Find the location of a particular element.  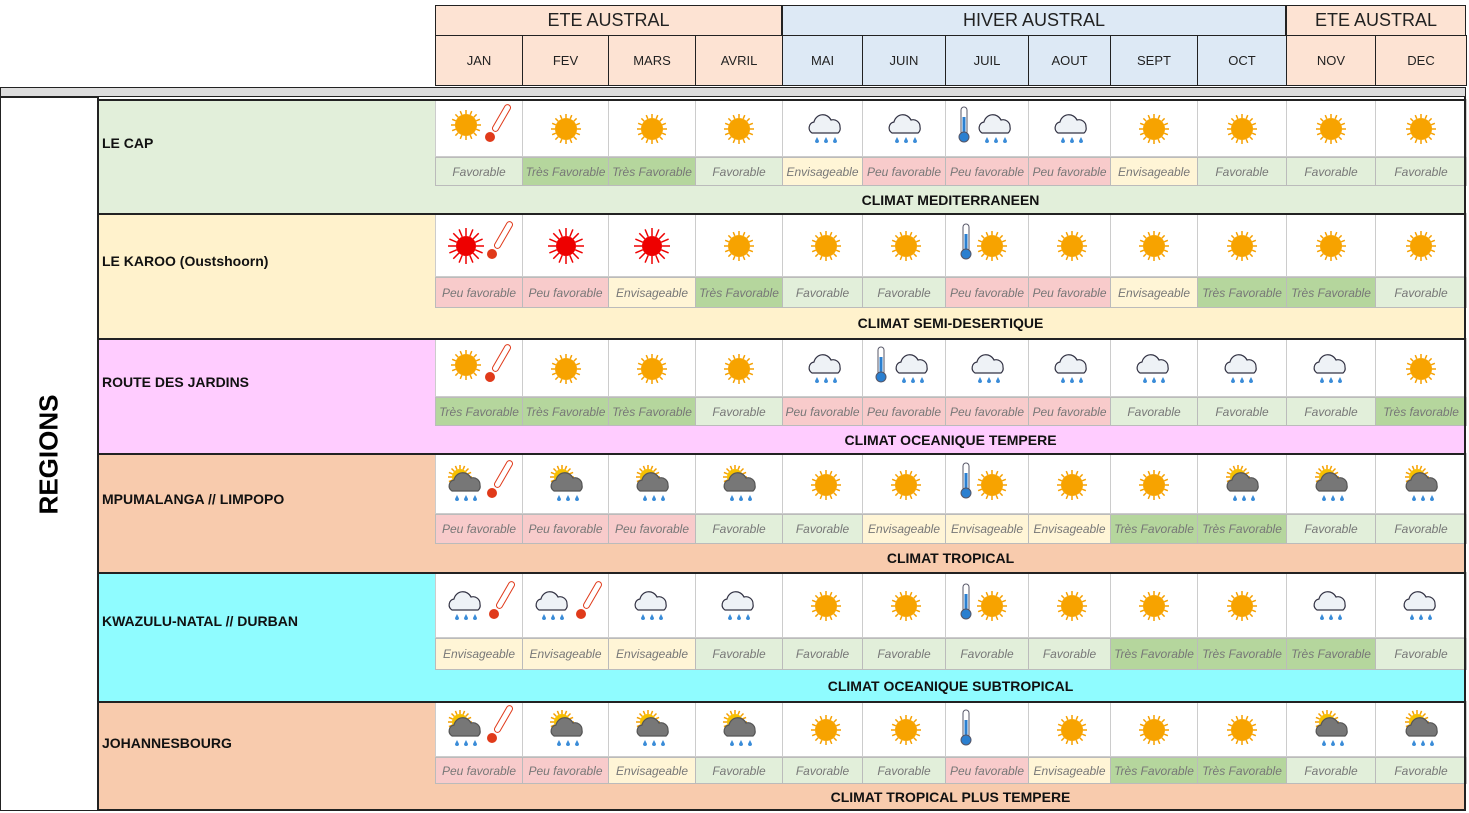

region-border is located at coordinates (781, 100).